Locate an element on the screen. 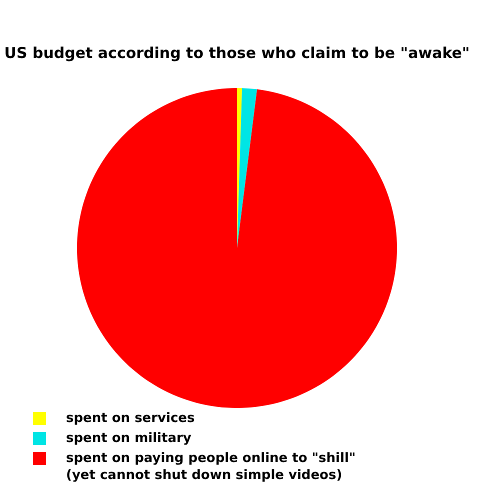  legend-label: spent on paying people online to "shill" (yet cannot shut down simple videos) is located at coordinates (211, 467).